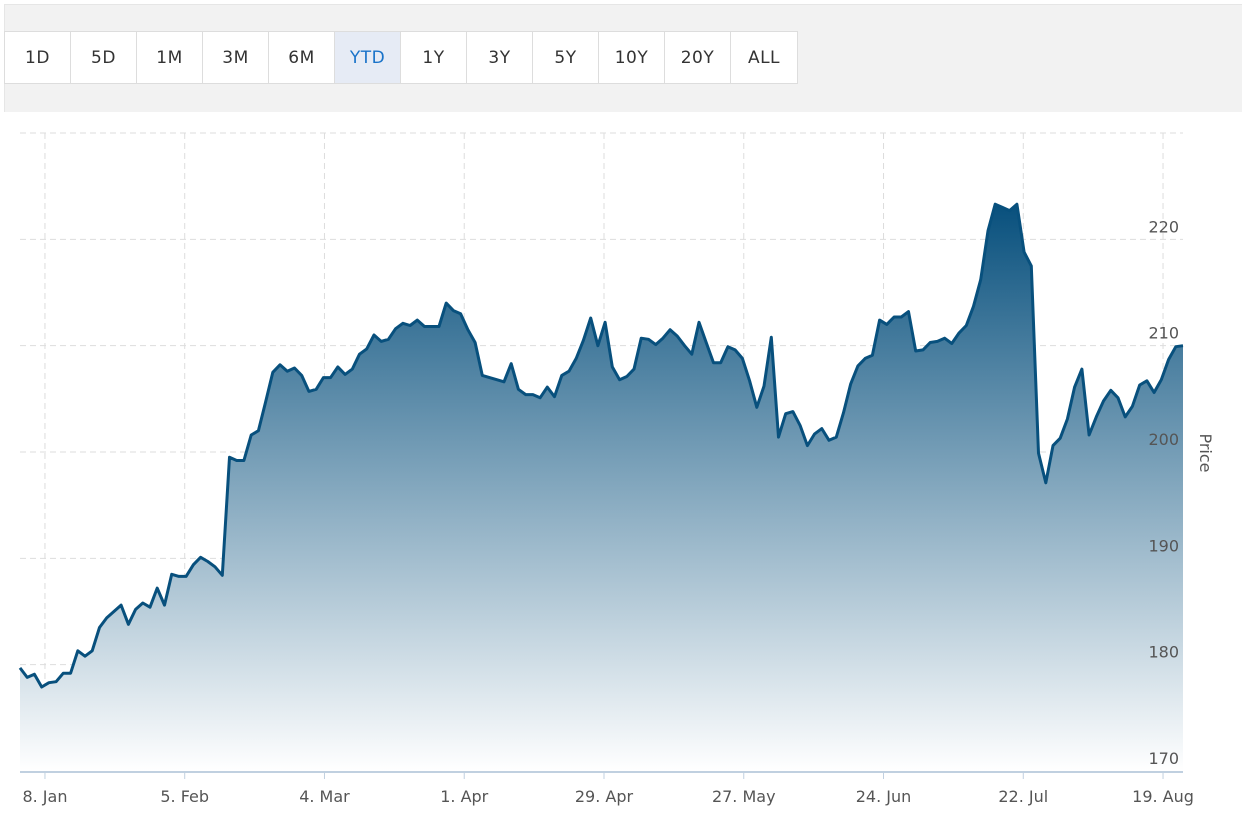 Image resolution: width=1242 pixels, height=821 pixels. What do you see at coordinates (604, 796) in the screenshot?
I see `x-tick-label: 29. Apr` at bounding box center [604, 796].